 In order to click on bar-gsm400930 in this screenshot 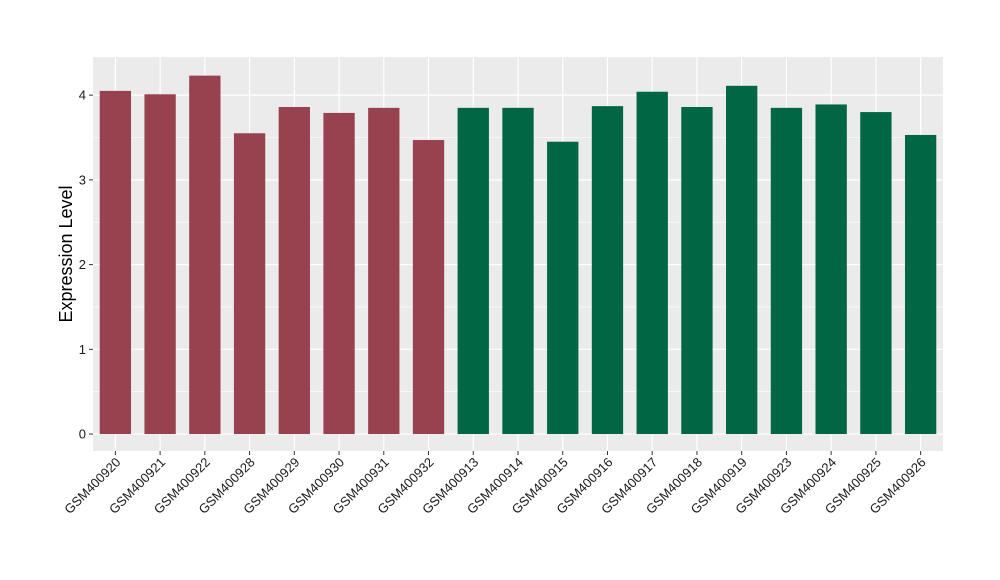, I will do `click(339, 273)`.